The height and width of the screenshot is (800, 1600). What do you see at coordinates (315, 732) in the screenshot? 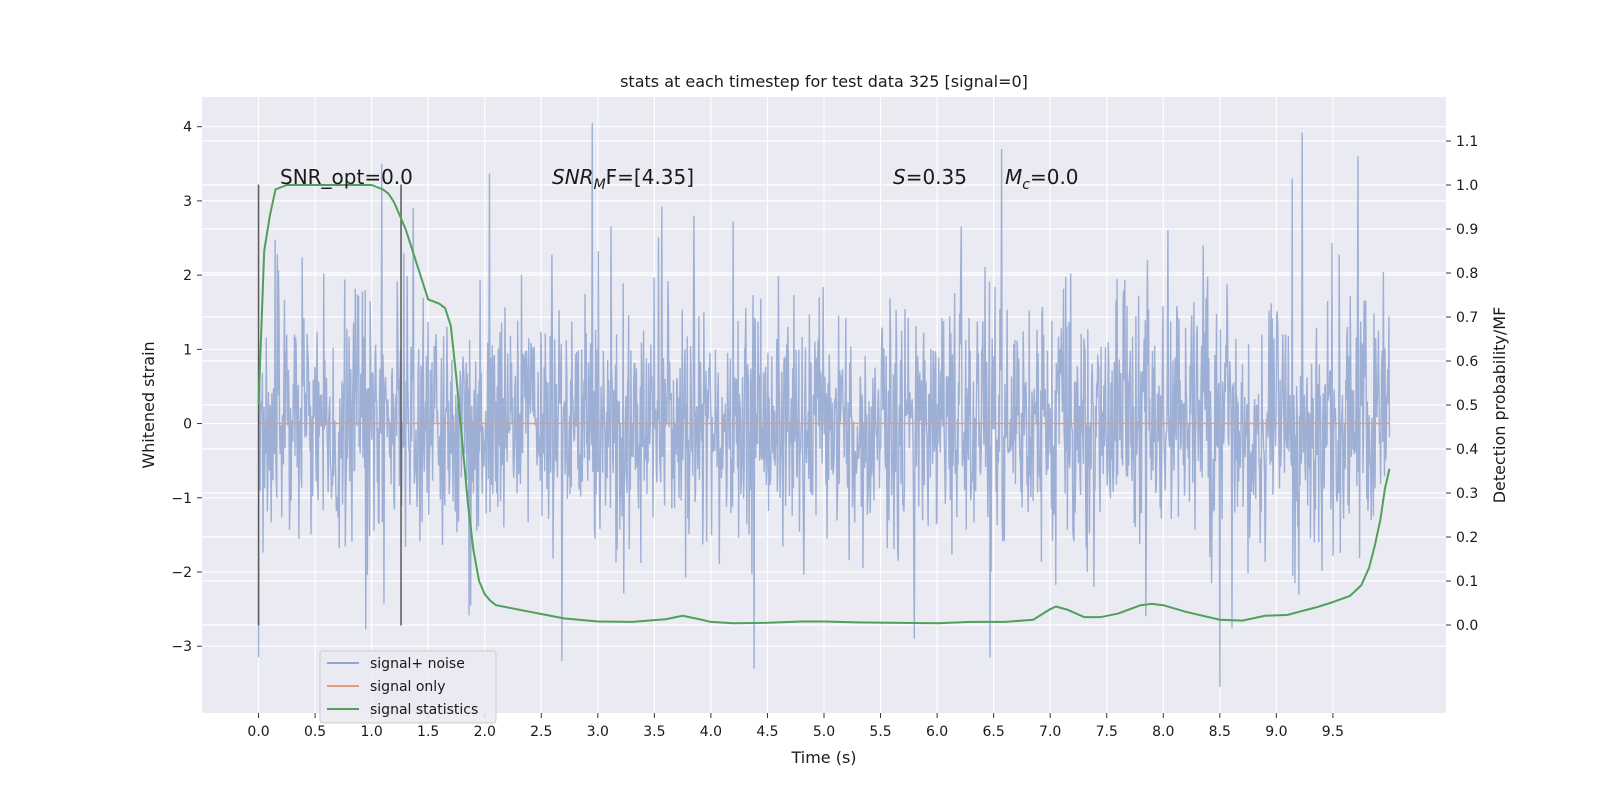
I see `x-tick-label-1: 0.5` at bounding box center [315, 732].